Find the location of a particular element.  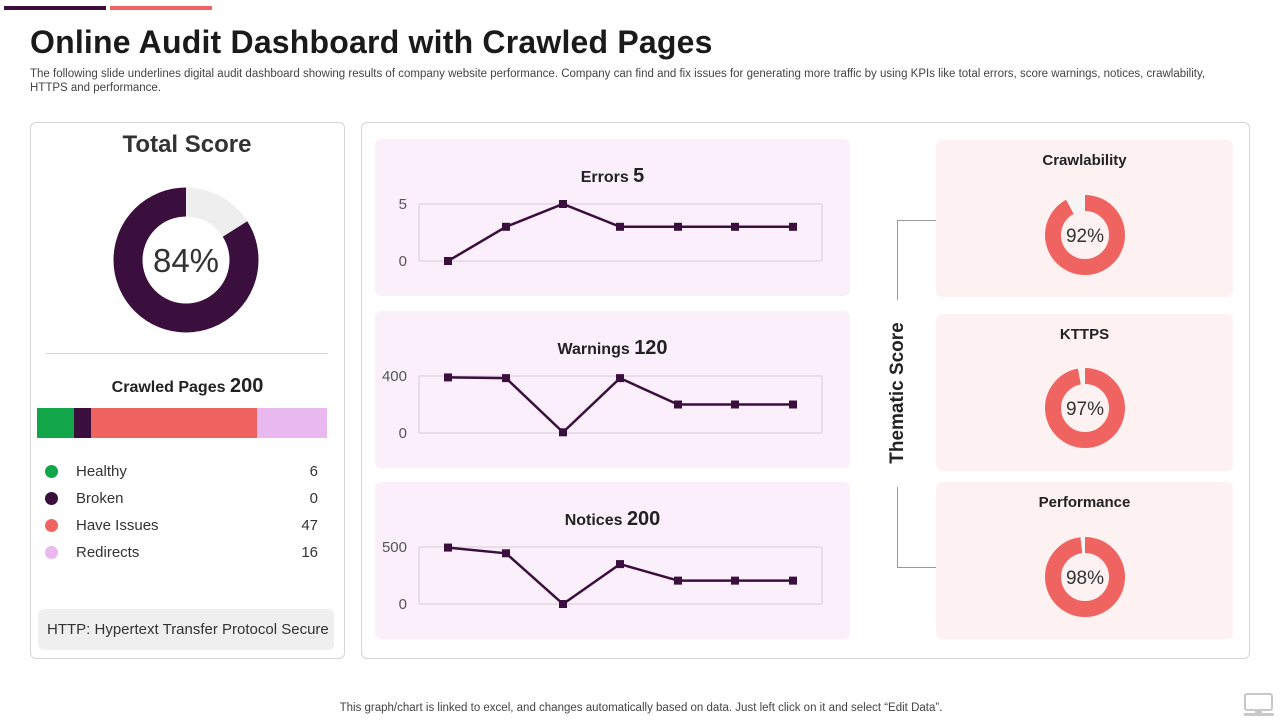

accent-bar-dark is located at coordinates (55, 8).